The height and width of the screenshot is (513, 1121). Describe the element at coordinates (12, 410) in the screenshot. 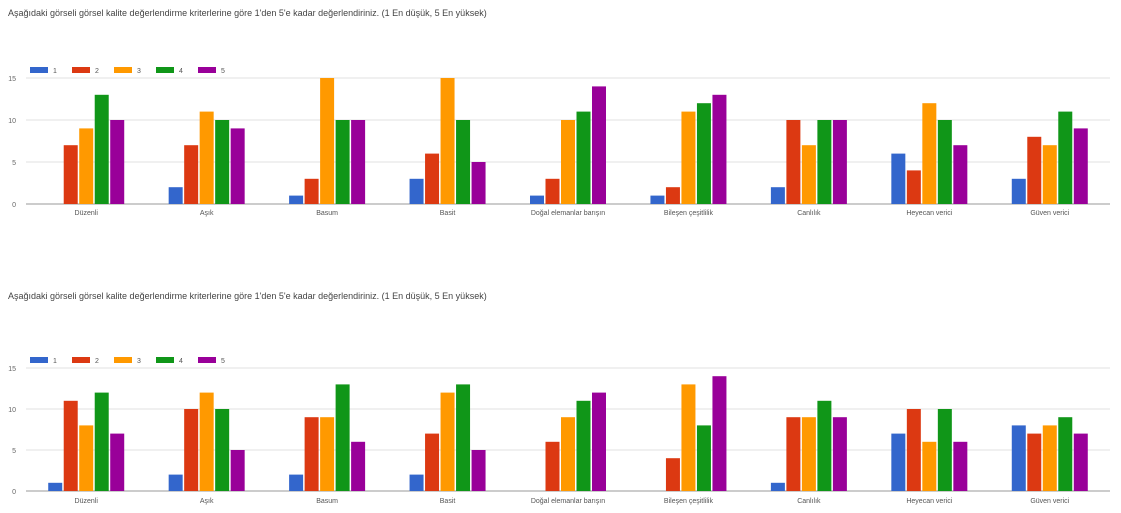

I see `y-tick-label: 10` at that location.